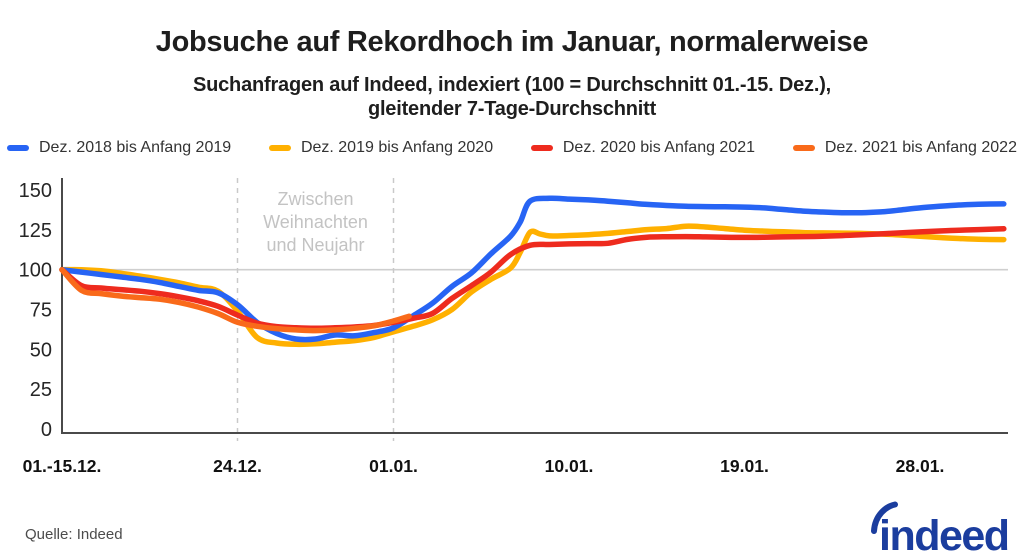 The image size is (1024, 559). What do you see at coordinates (920, 466) in the screenshot?
I see `x-tick-label: 28.01.` at bounding box center [920, 466].